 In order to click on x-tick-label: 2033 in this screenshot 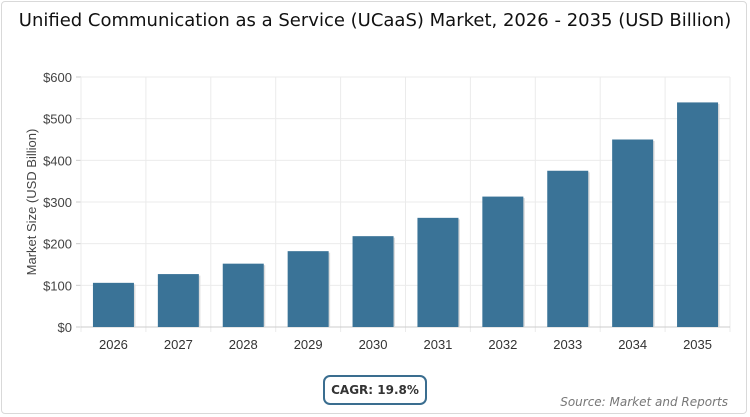, I will do `click(567, 344)`.